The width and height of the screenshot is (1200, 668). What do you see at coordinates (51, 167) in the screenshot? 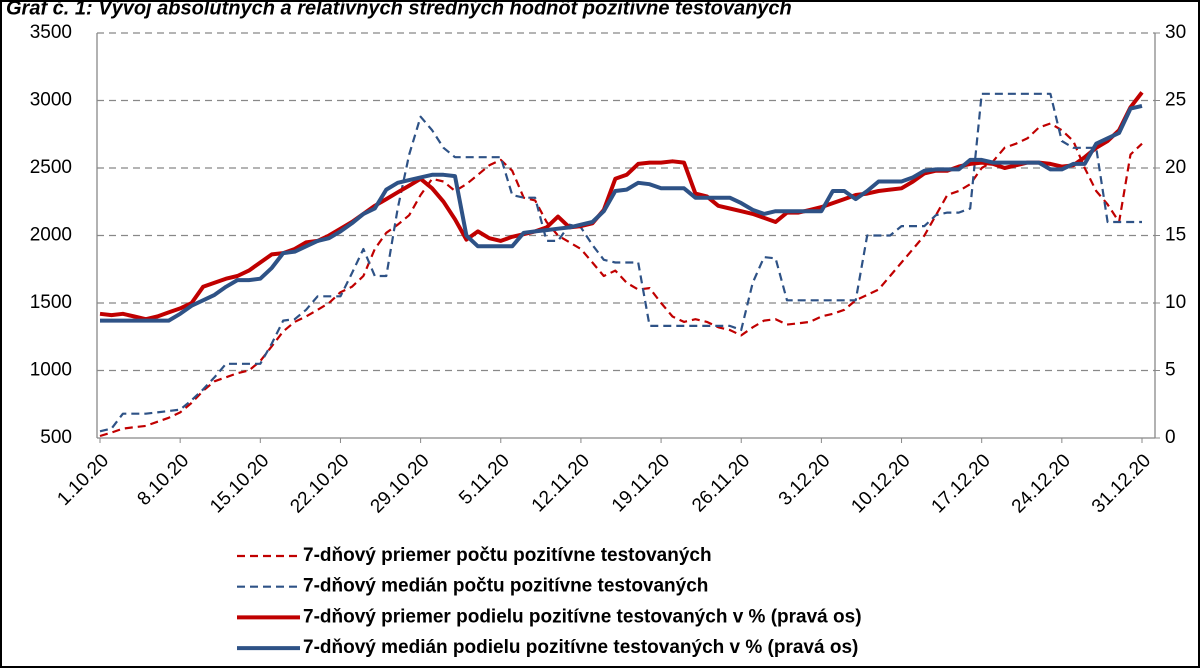
I see `y-tick-label: 2500` at bounding box center [51, 167].